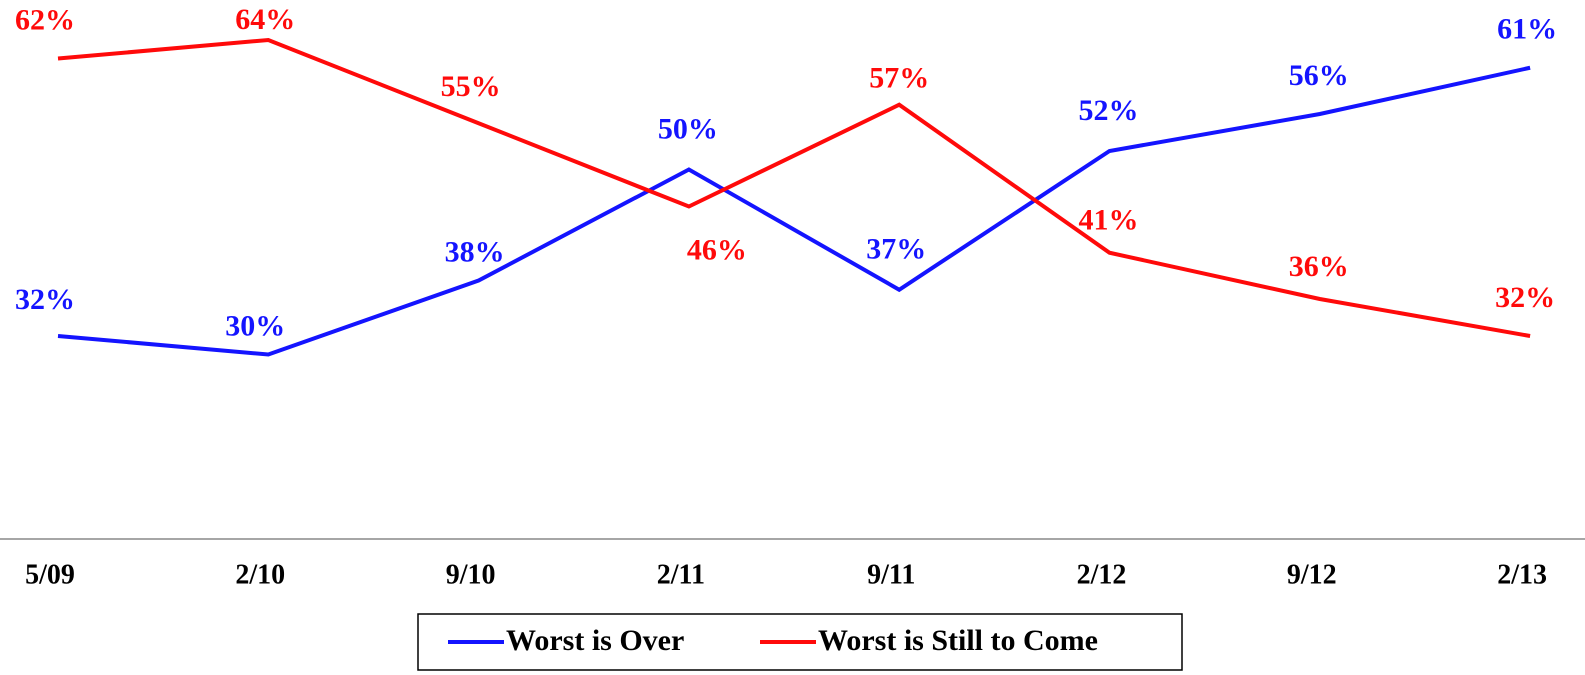  I want to click on x-tick-label: 9/12, so click(1312, 574).